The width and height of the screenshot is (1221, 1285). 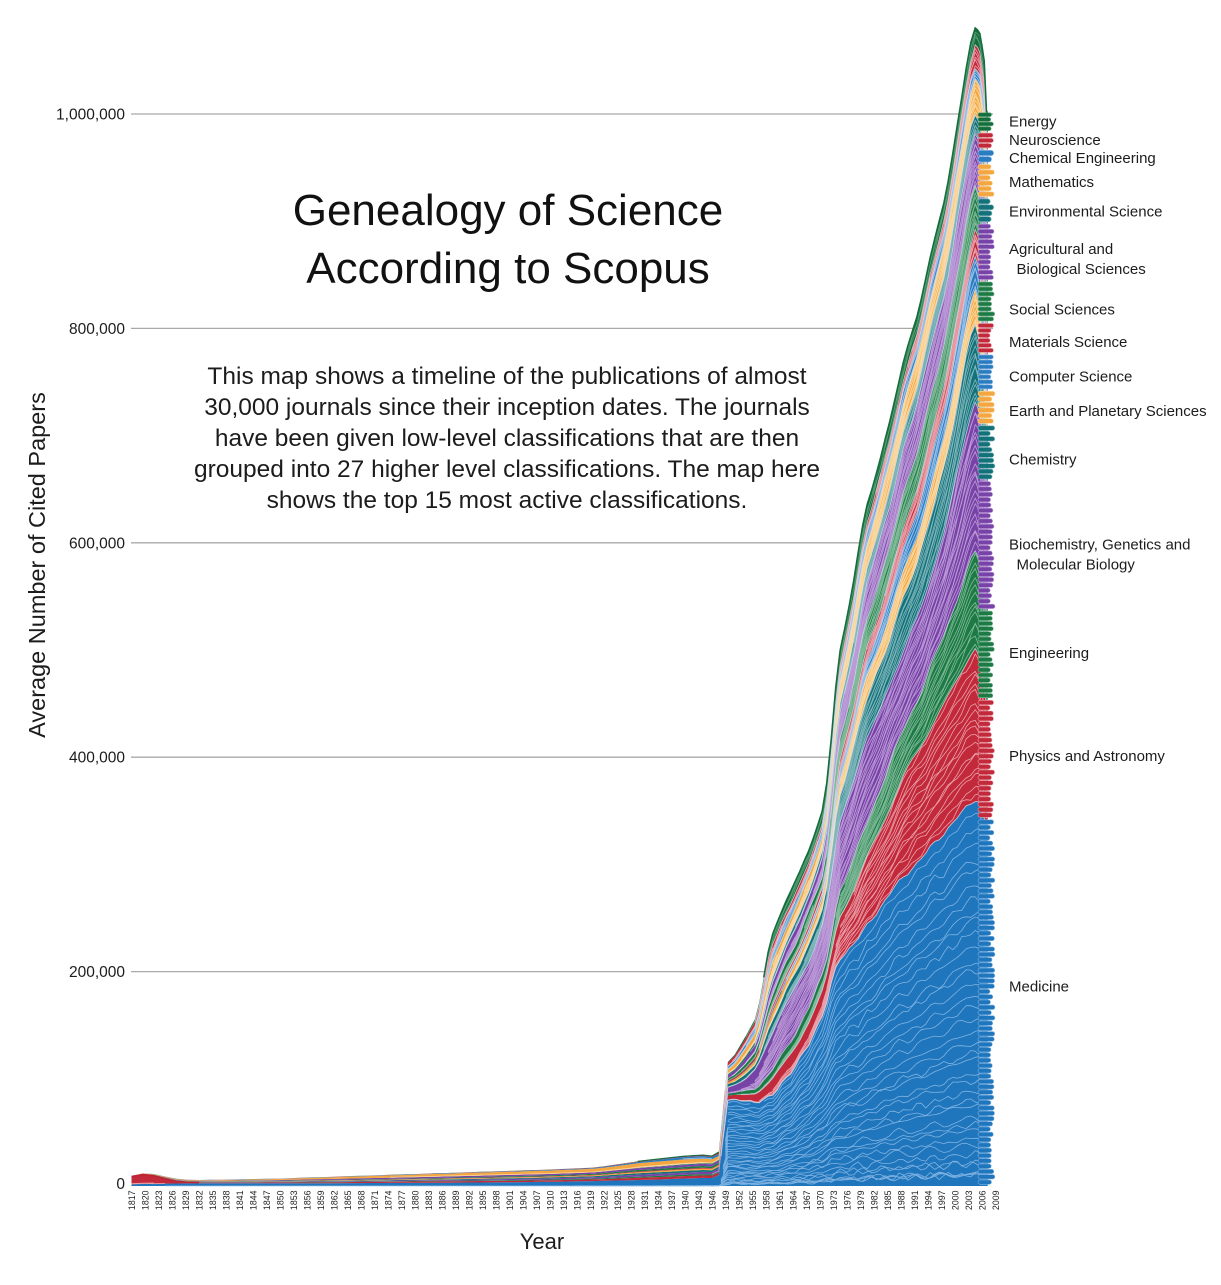 What do you see at coordinates (551, 1200) in the screenshot?
I see `svg-text: 1910` at bounding box center [551, 1200].